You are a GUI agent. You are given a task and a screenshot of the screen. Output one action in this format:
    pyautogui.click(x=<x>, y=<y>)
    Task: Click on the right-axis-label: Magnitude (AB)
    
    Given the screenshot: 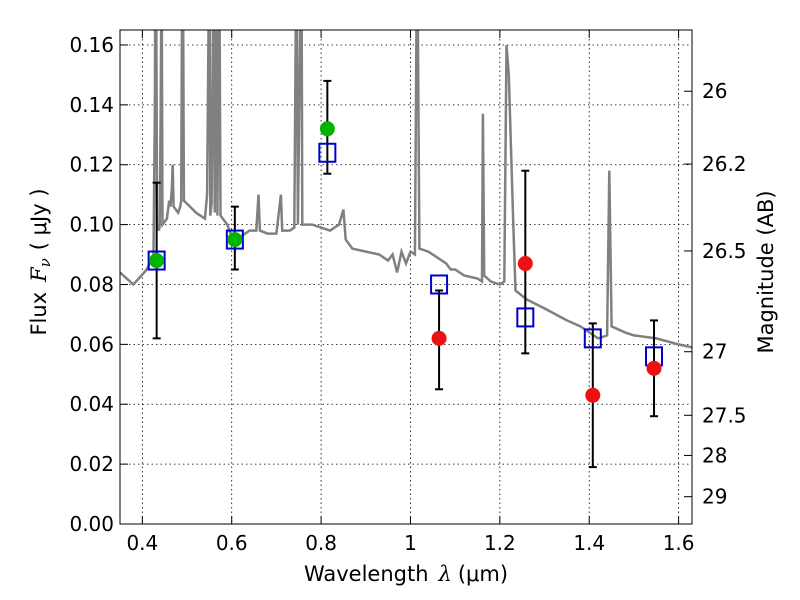 What is the action you would take?
    pyautogui.click(x=766, y=271)
    